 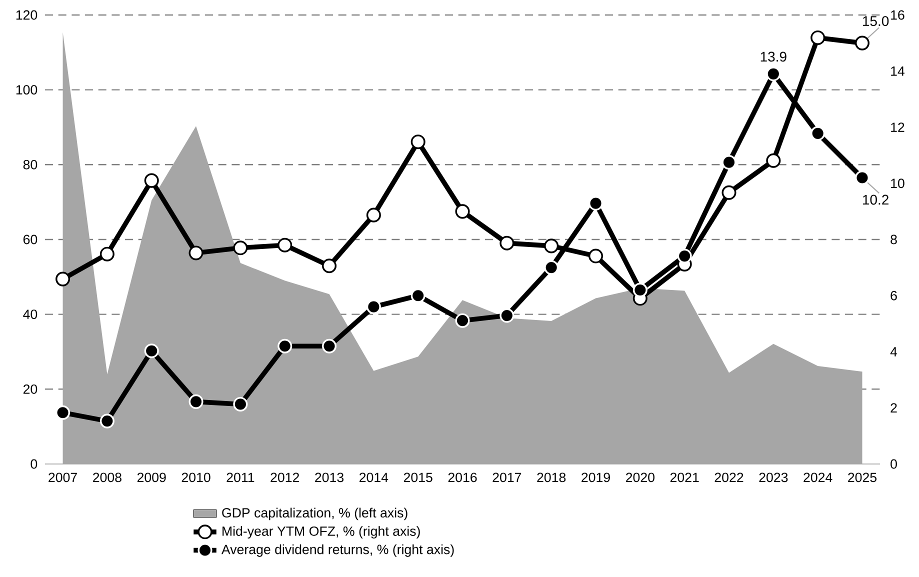 What do you see at coordinates (30, 239) in the screenshot?
I see `y-tick-label: 60` at bounding box center [30, 239].